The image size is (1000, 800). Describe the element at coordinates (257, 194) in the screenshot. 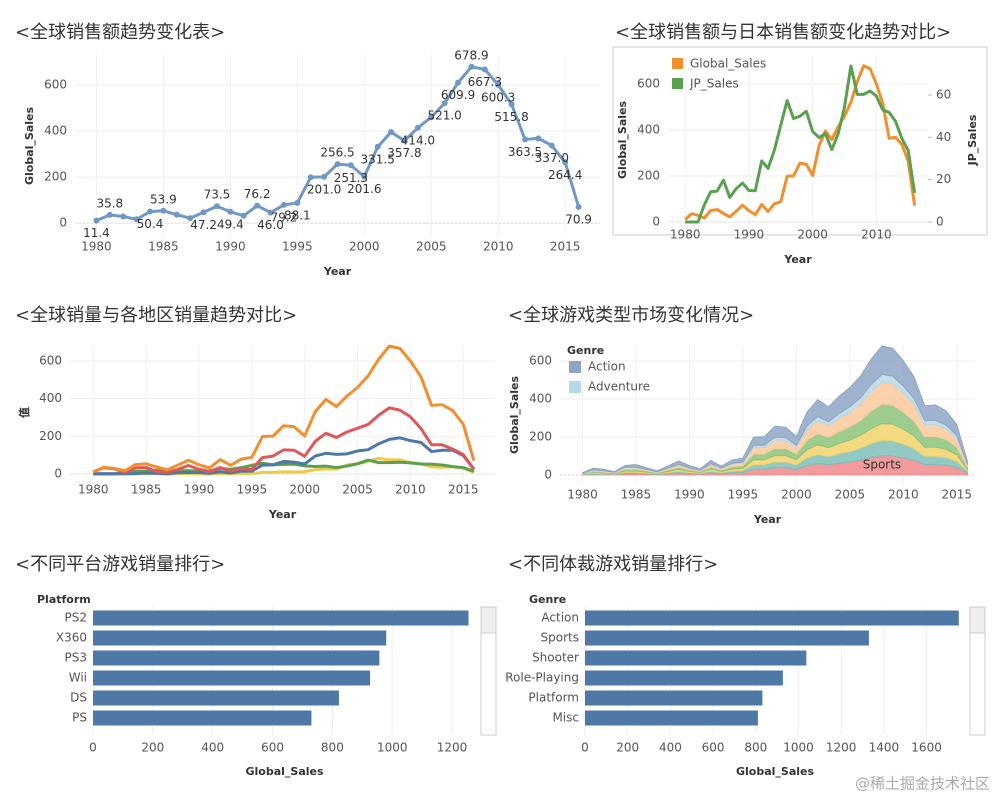

I see `value-label: 76.2` at that location.